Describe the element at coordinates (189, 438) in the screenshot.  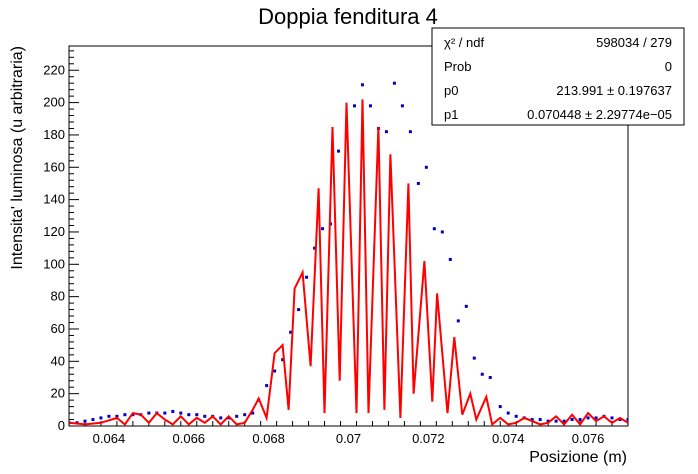
I see `x-tick-label: 0.066` at that location.